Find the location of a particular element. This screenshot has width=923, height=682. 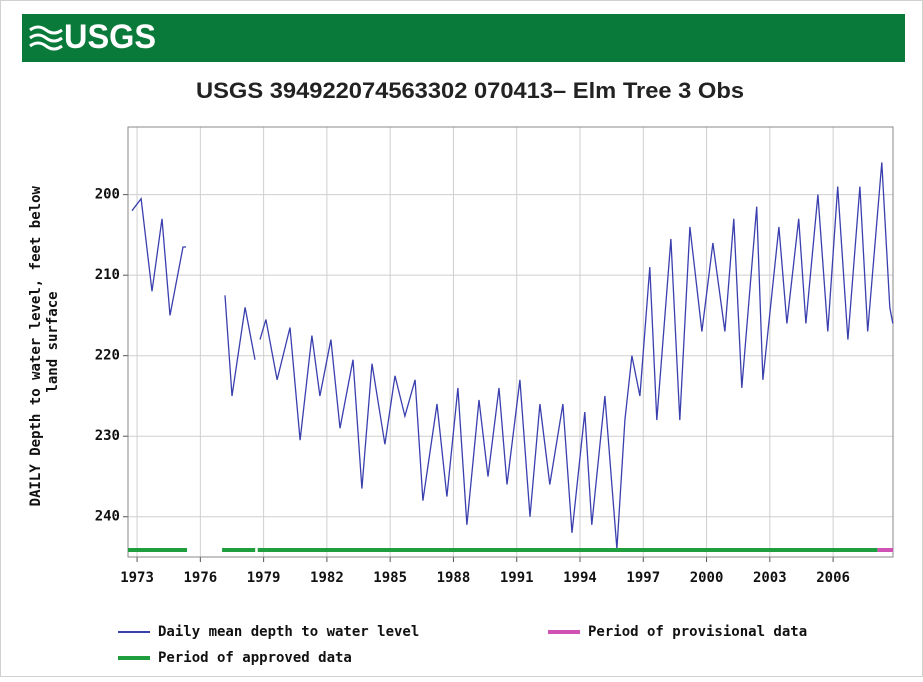

y-tick-label: 200 is located at coordinates (107, 195).